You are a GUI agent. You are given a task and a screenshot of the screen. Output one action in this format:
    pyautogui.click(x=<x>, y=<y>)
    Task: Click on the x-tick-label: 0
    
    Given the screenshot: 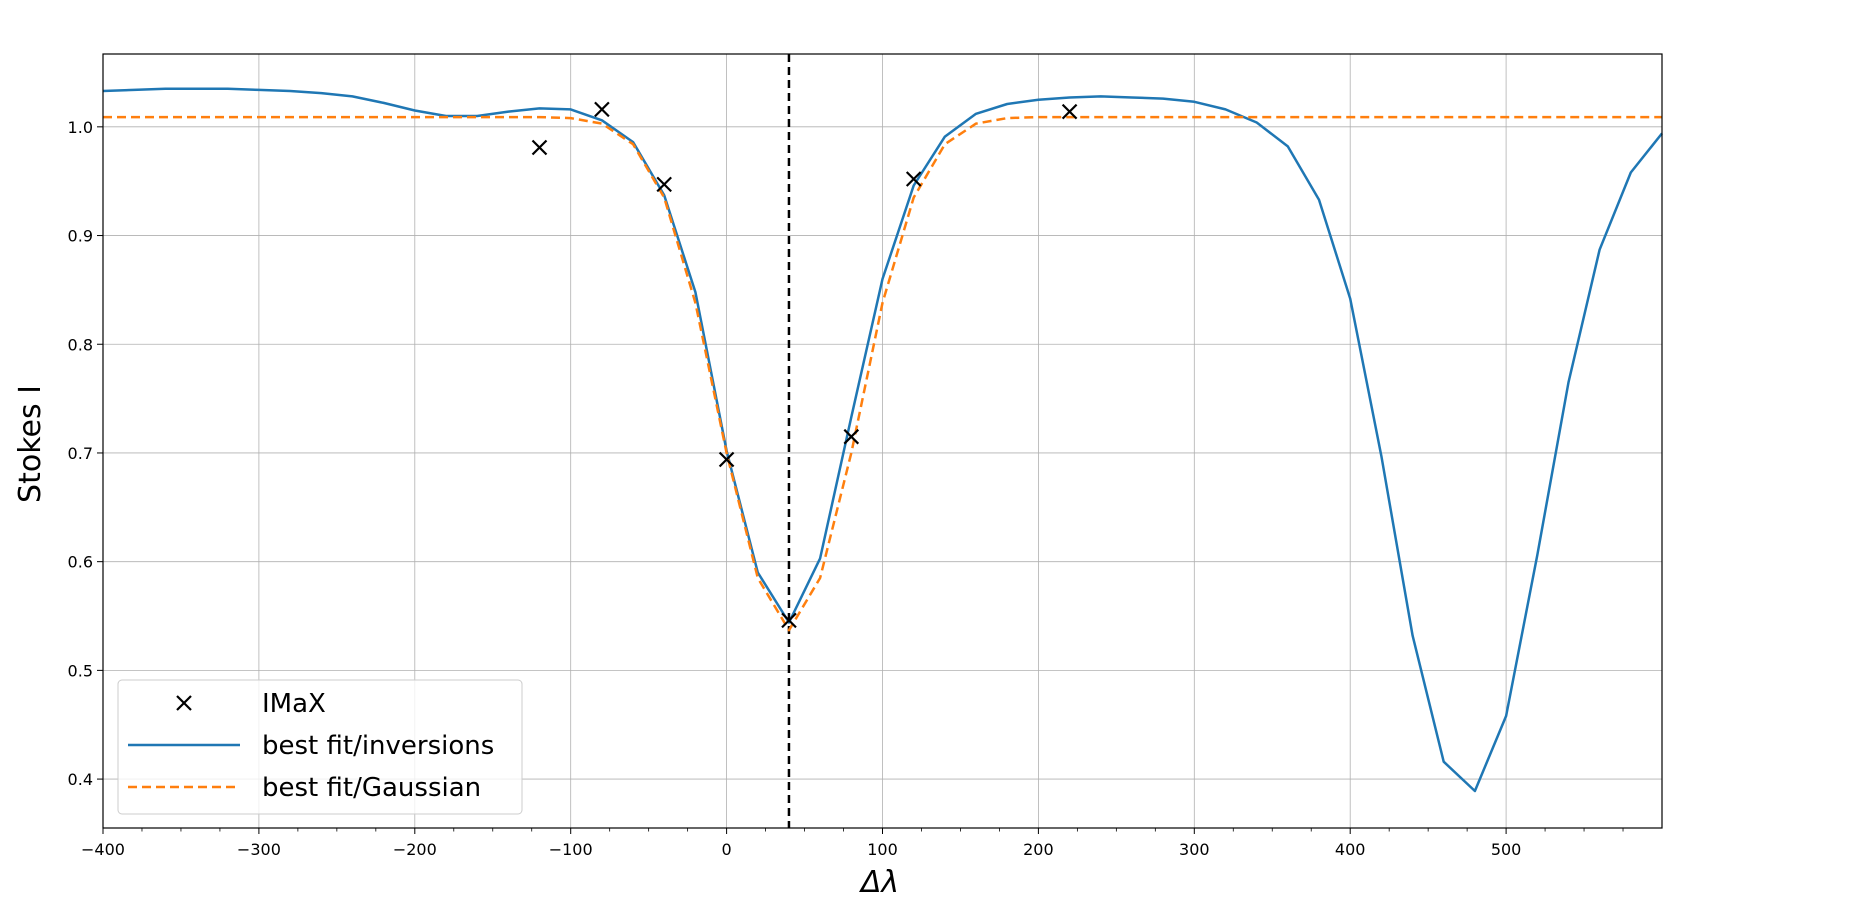 What is the action you would take?
    pyautogui.click(x=727, y=849)
    